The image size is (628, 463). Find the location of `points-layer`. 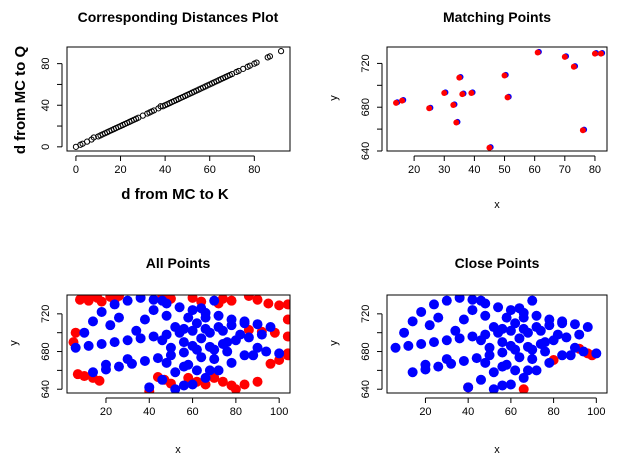

points-layer is located at coordinates (179, 344).